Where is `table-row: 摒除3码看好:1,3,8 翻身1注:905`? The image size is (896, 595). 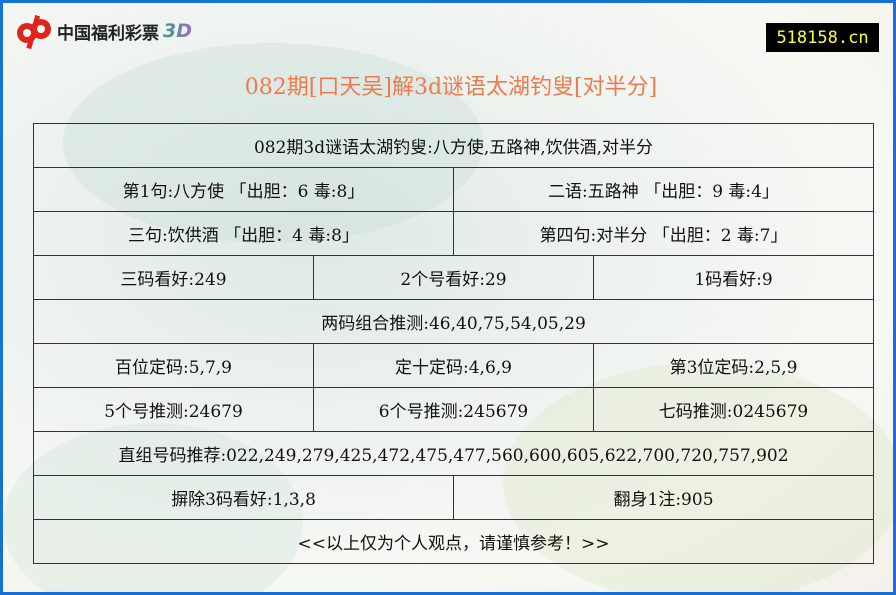
table-row: 摒除3码看好:1,3,8 翻身1注:905 is located at coordinates (454, 497).